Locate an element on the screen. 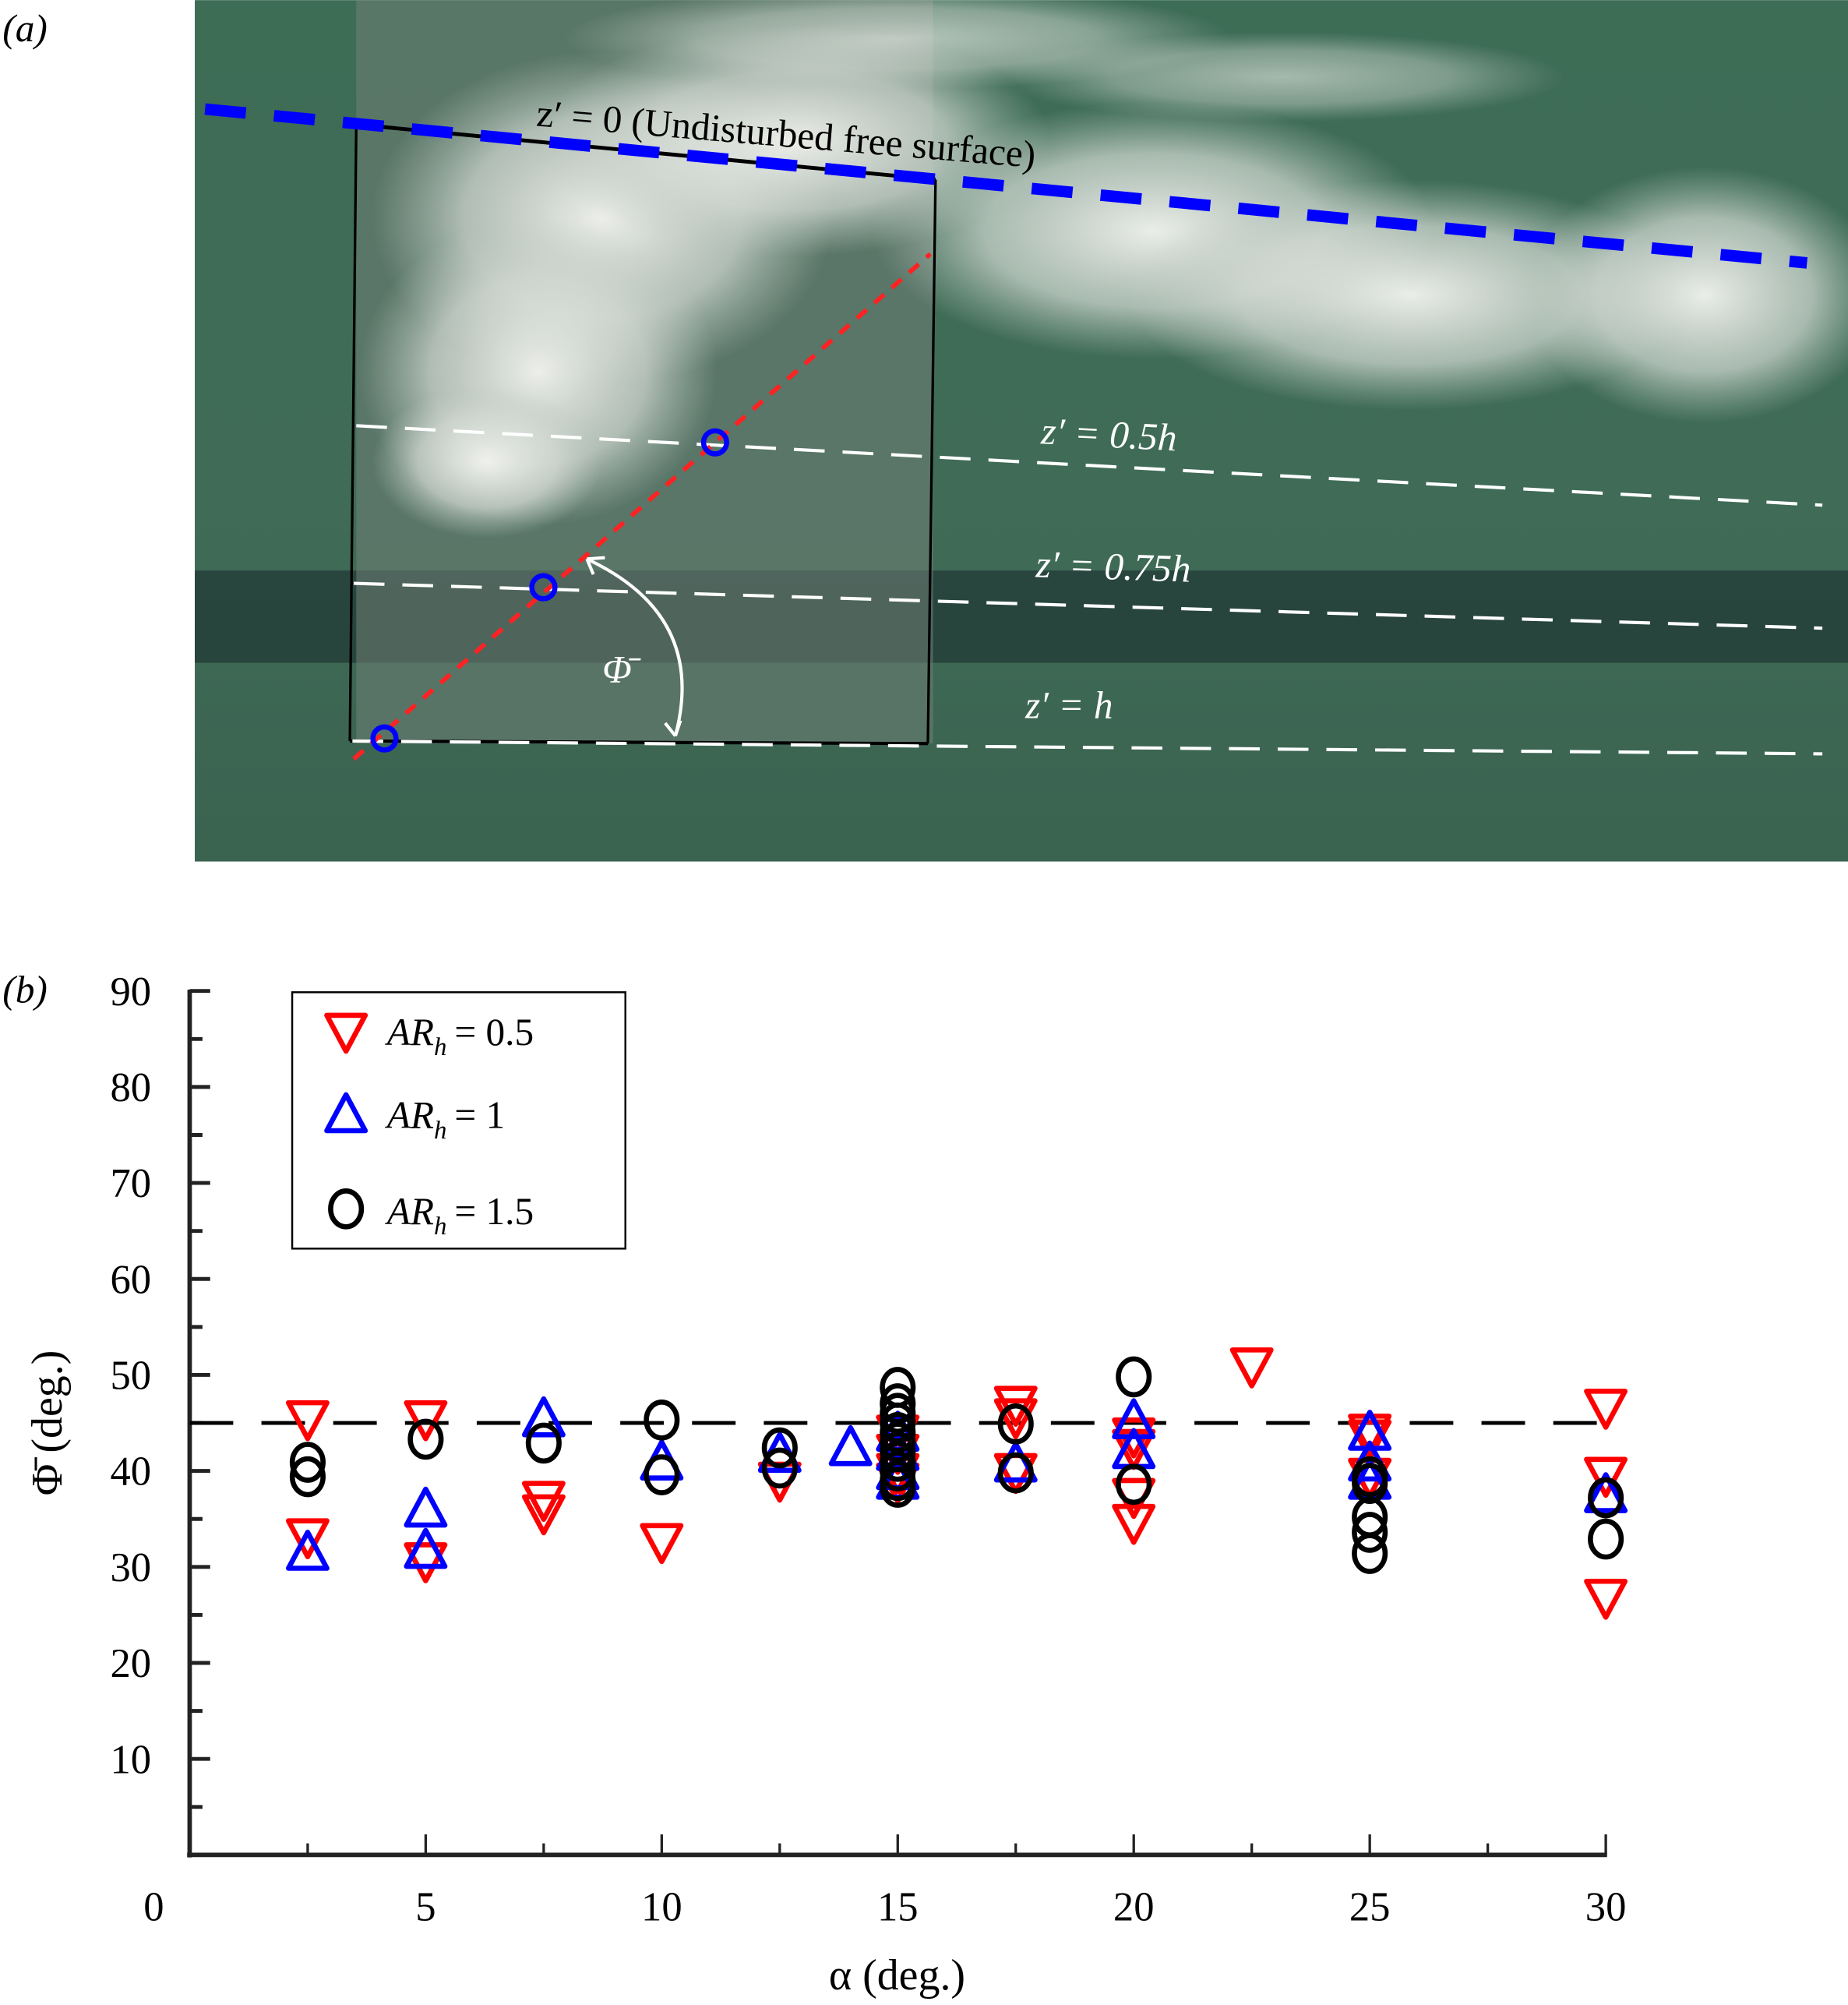 The height and width of the screenshot is (2005, 1848). free-surface-line is located at coordinates (1006, 186).